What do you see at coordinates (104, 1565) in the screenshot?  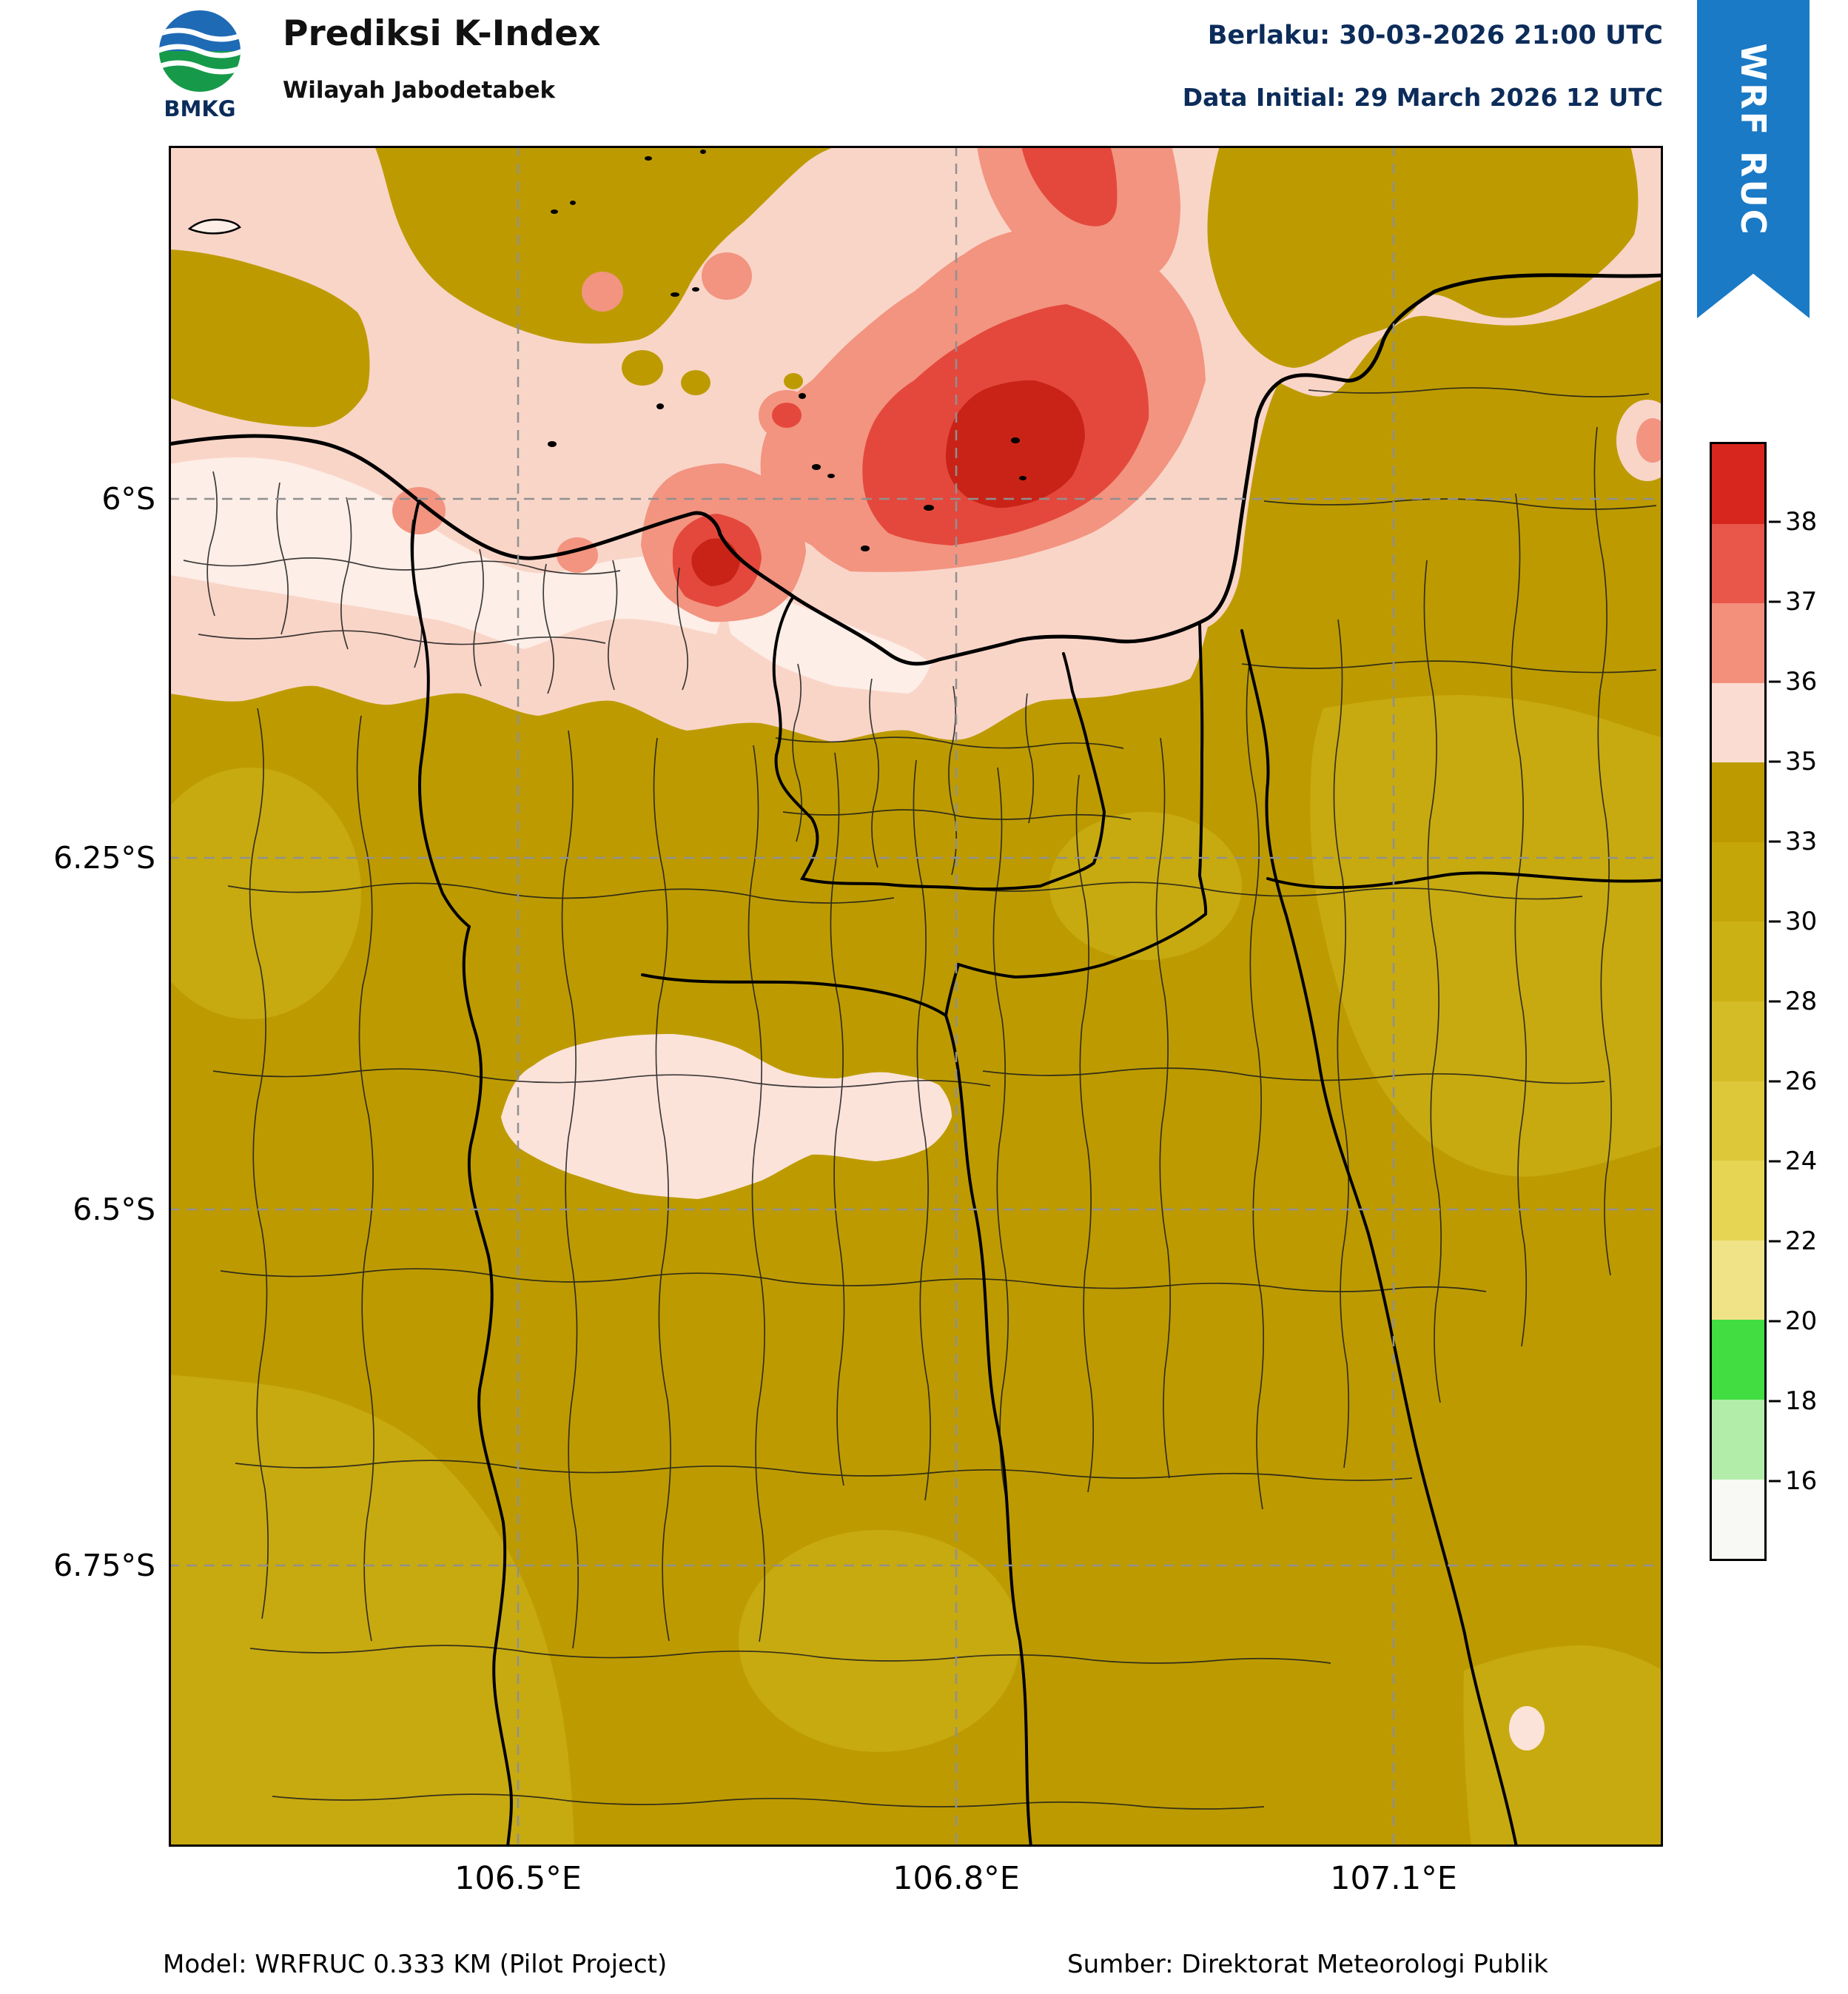 I see `y-tick-675s: 6.75°S` at bounding box center [104, 1565].